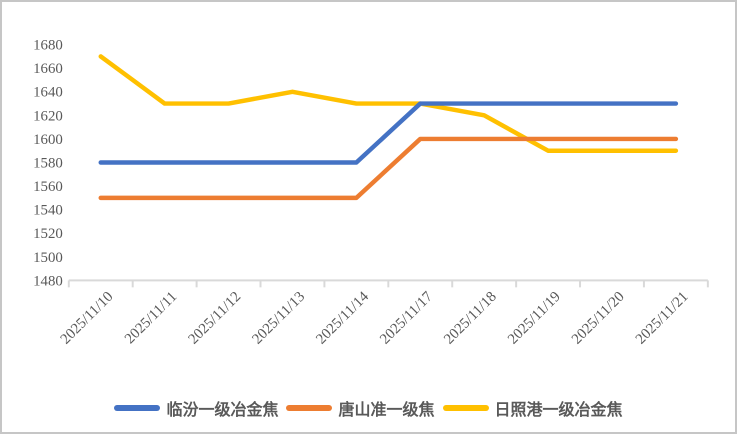 The width and height of the screenshot is (737, 434). I want to click on x-axis-label: 2025/11/14, so click(342, 317).